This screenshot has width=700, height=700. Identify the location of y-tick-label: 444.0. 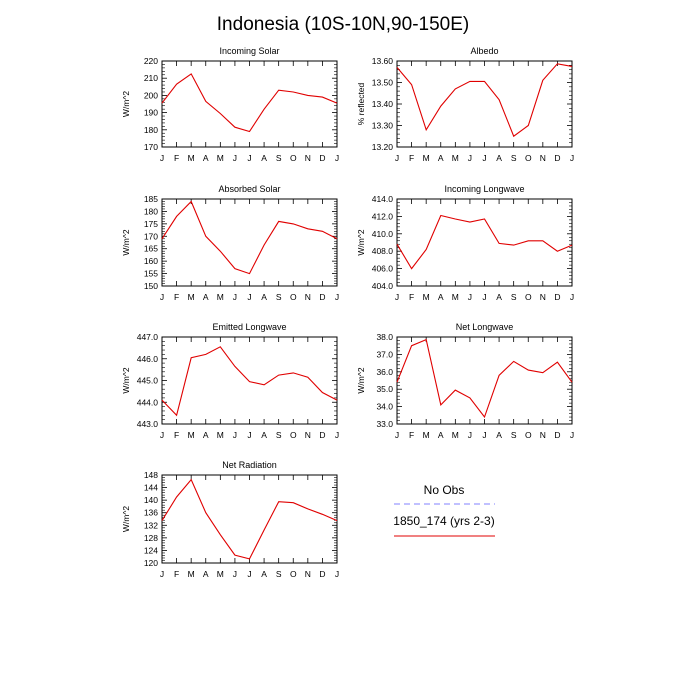
(148, 402).